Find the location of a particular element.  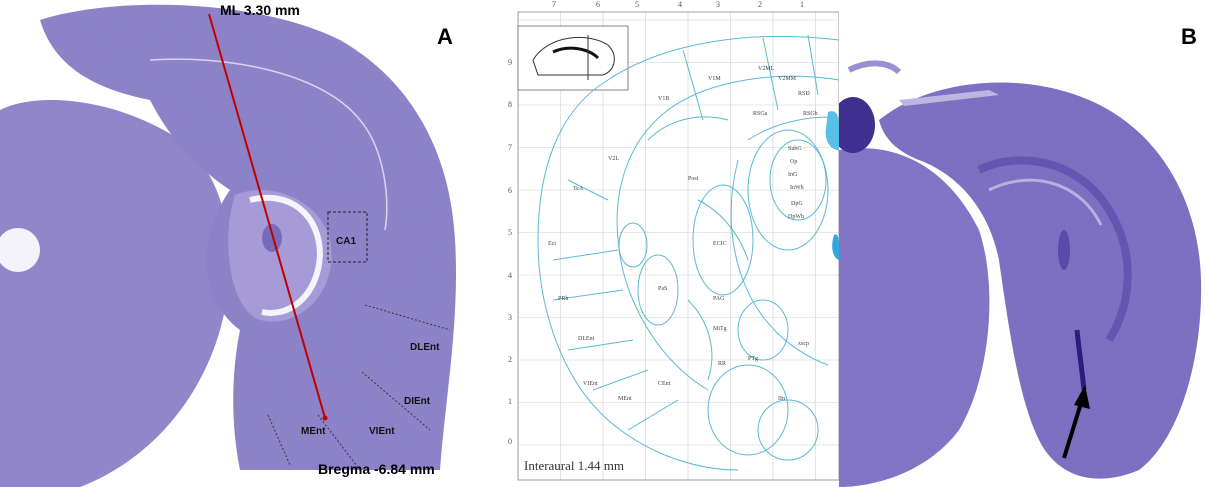

atlas-region-label: Op is located at coordinates (793, 162).